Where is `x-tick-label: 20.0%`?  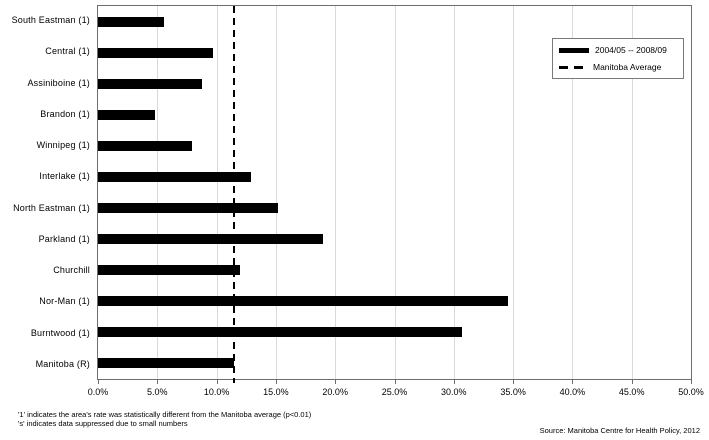
x-tick-label: 20.0% is located at coordinates (335, 392).